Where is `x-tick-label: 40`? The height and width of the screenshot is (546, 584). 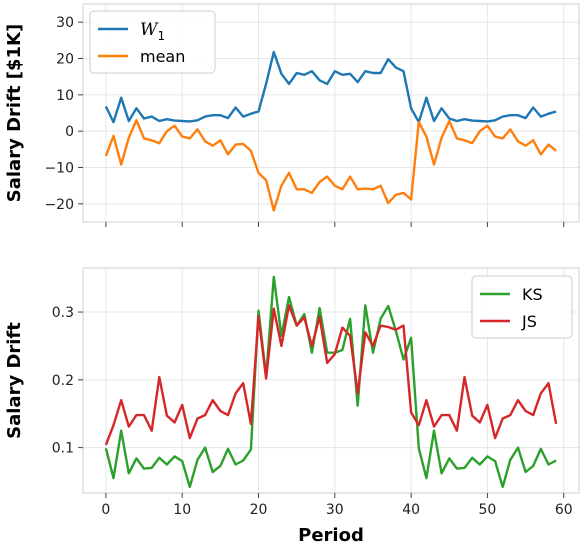 x-tick-label: 40 is located at coordinates (411, 510).